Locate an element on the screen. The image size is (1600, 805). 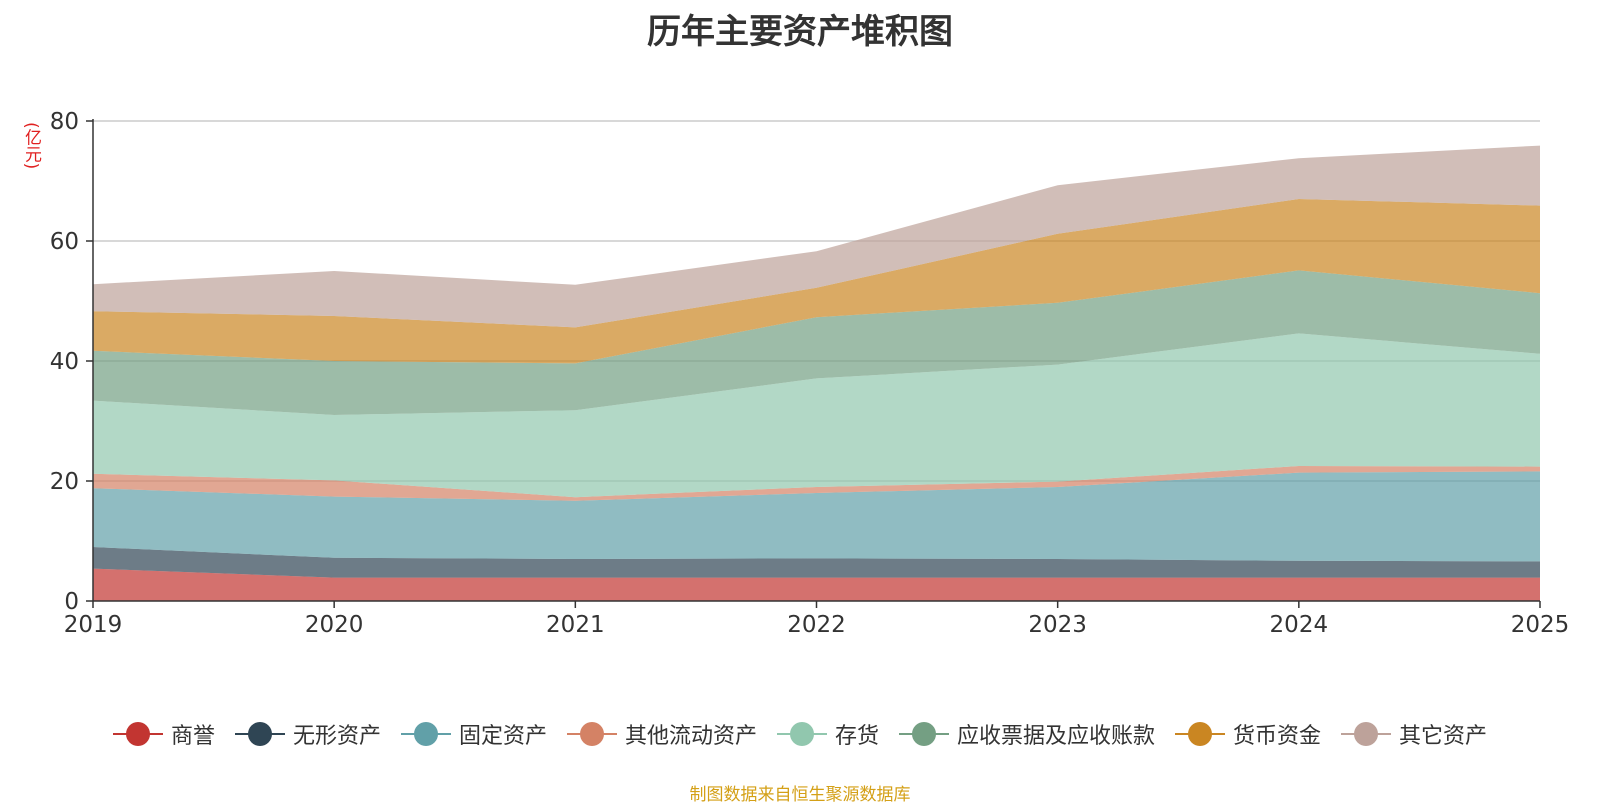
legend-item-4: 存货 is located at coordinates (828, 734).